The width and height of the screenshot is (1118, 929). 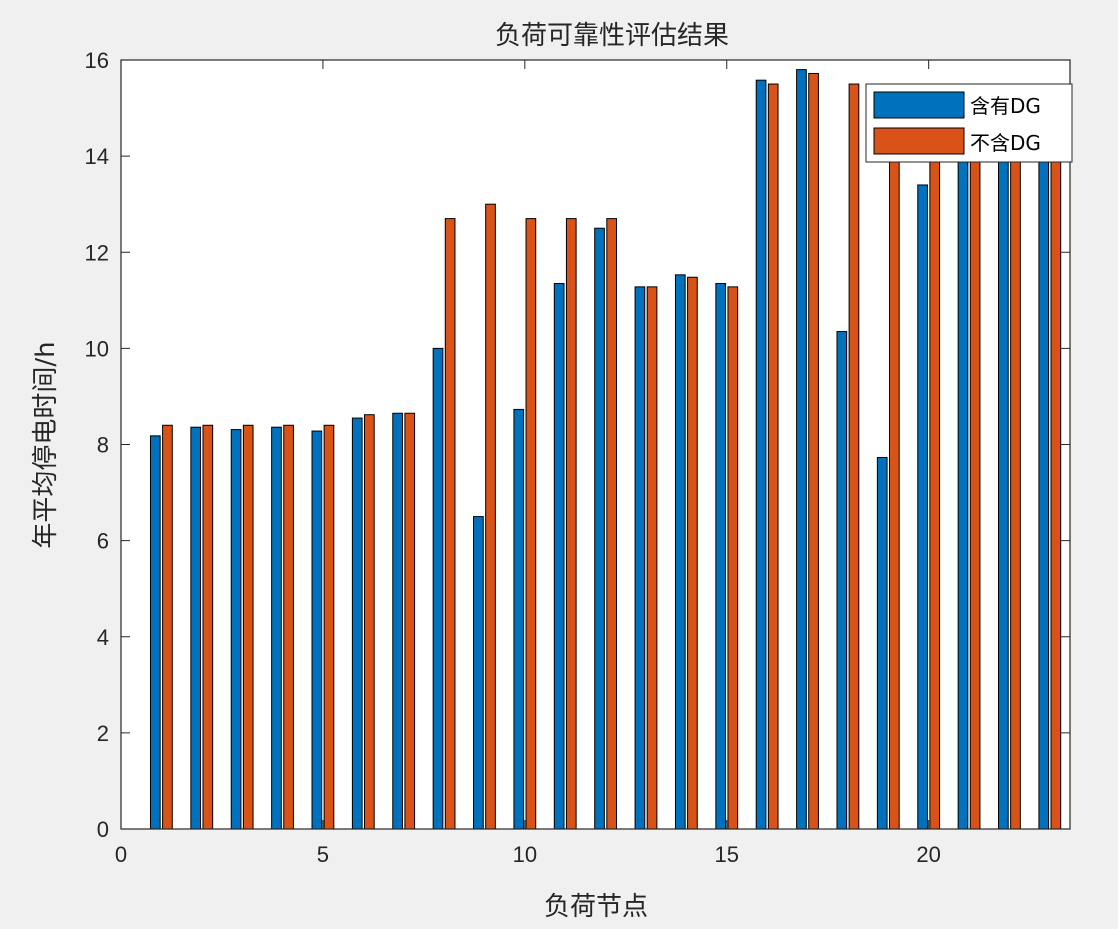 What do you see at coordinates (46, 444) in the screenshot?
I see `y-axis-label: 年平均停电时间/h` at bounding box center [46, 444].